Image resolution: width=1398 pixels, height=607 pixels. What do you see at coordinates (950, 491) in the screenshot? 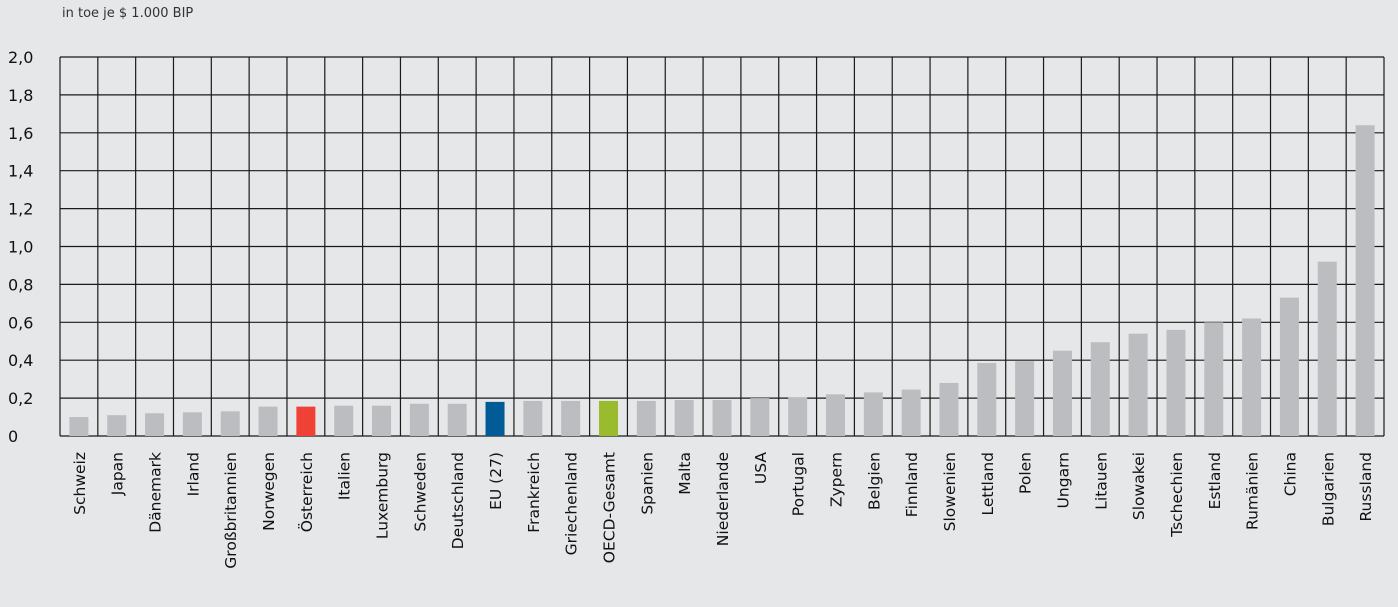
I see `category-label: Slowenien` at bounding box center [950, 491].